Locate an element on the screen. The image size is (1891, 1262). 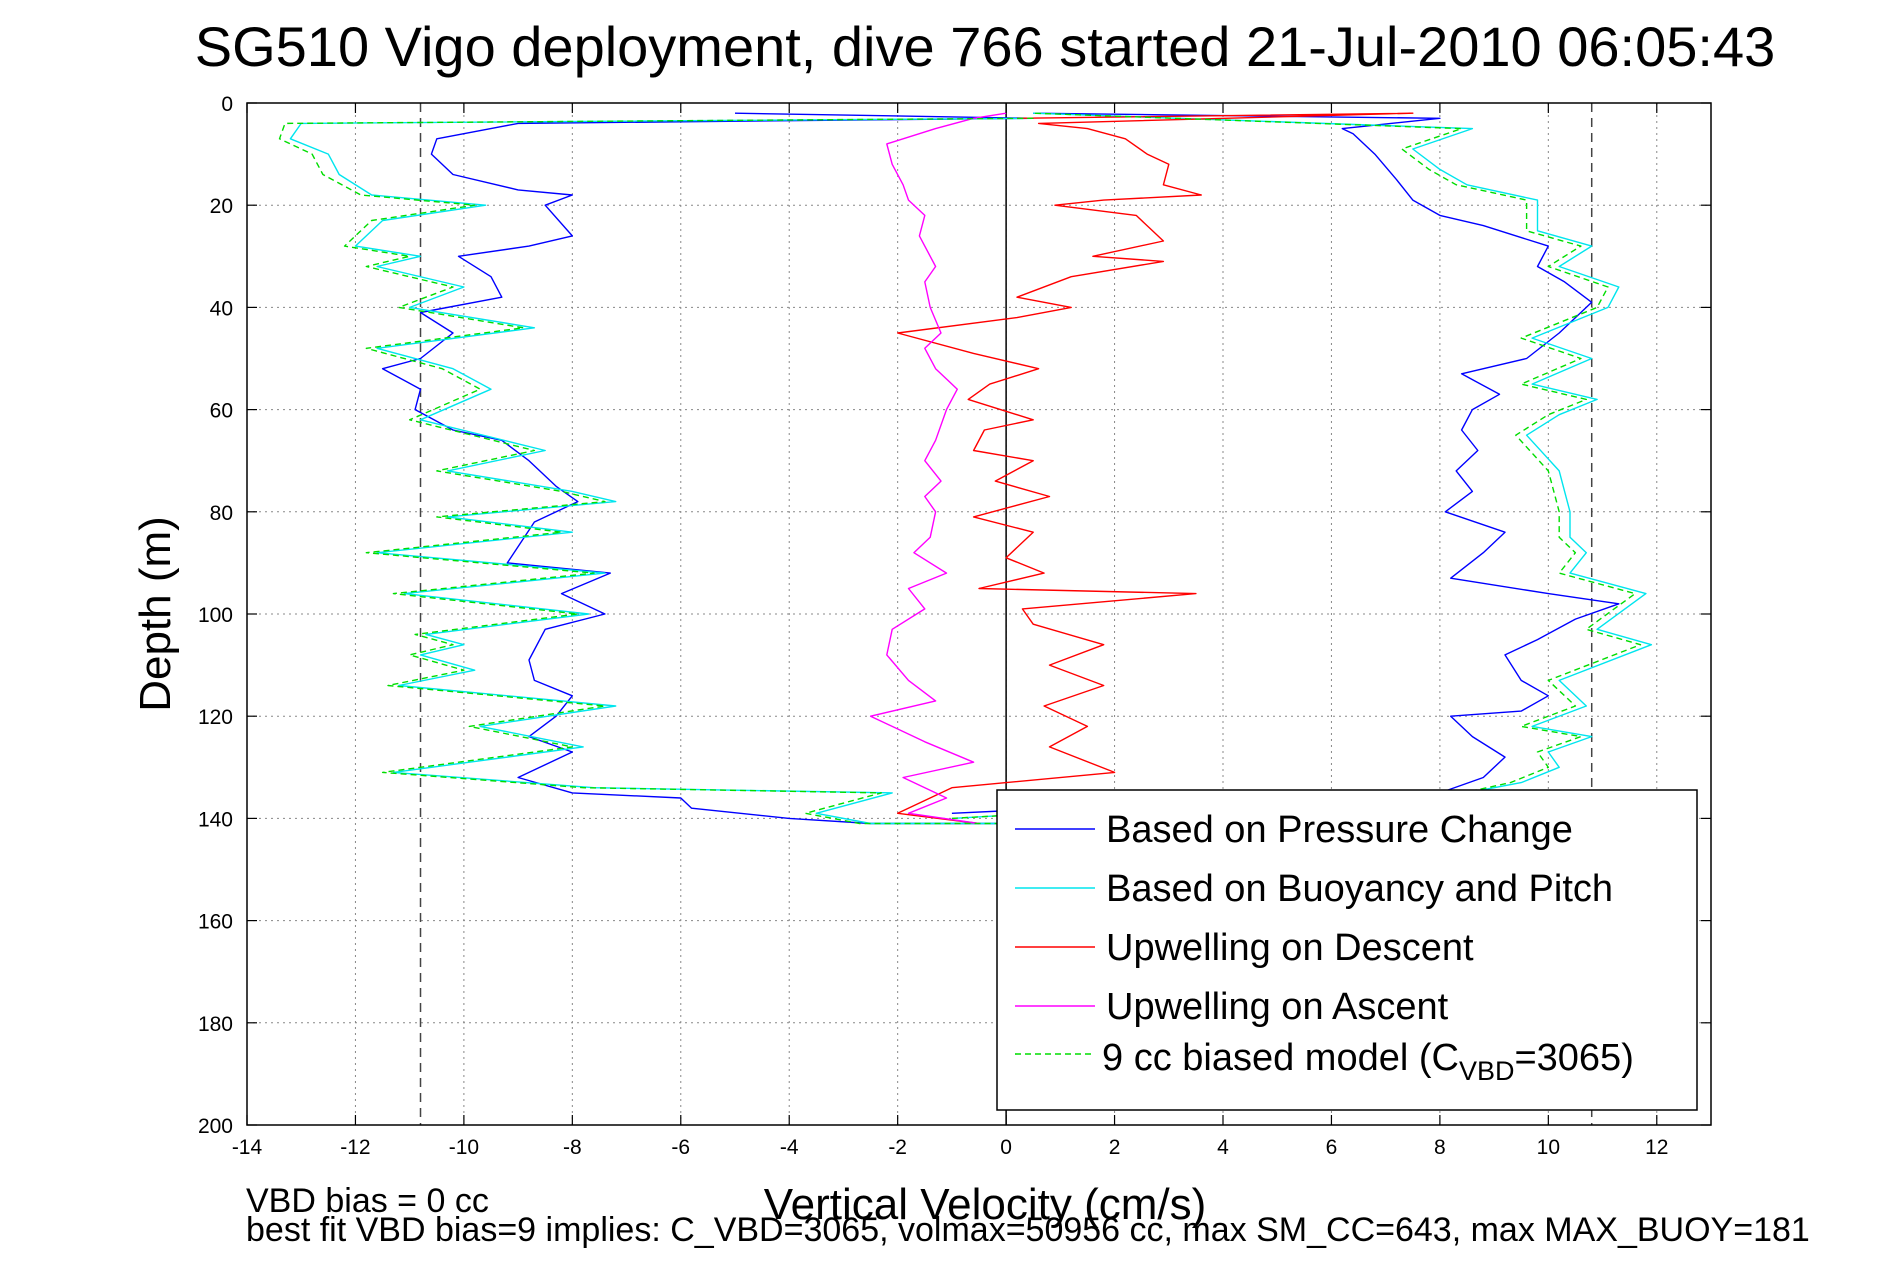
x-tick-label: -6 is located at coordinates (680, 1147).